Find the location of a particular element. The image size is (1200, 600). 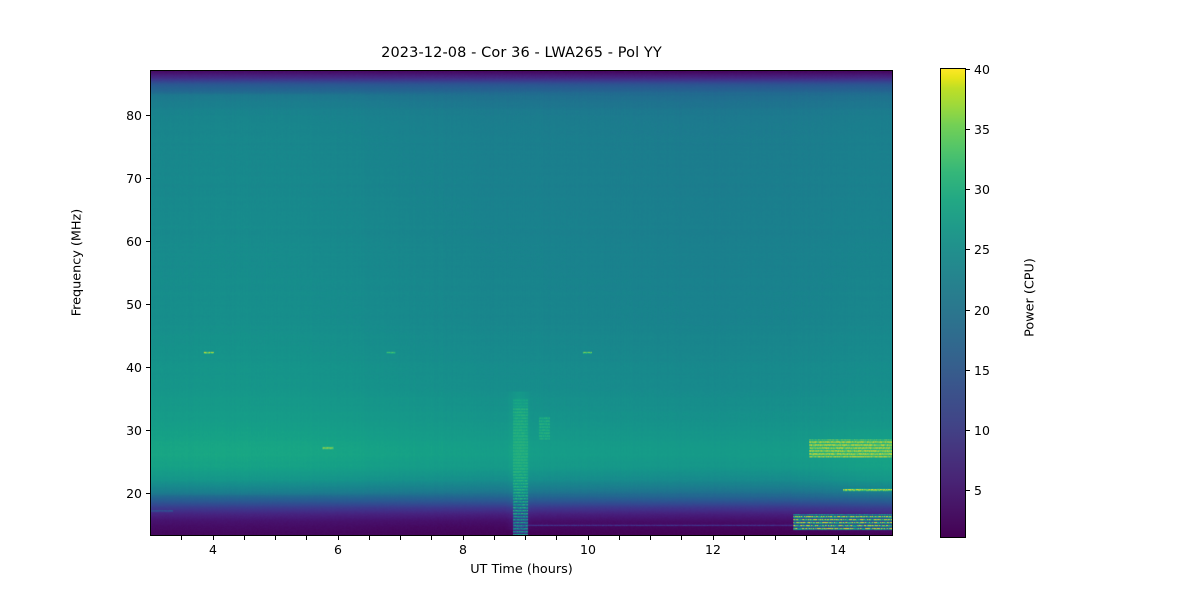

yticklabel: 70 is located at coordinates (134, 178).